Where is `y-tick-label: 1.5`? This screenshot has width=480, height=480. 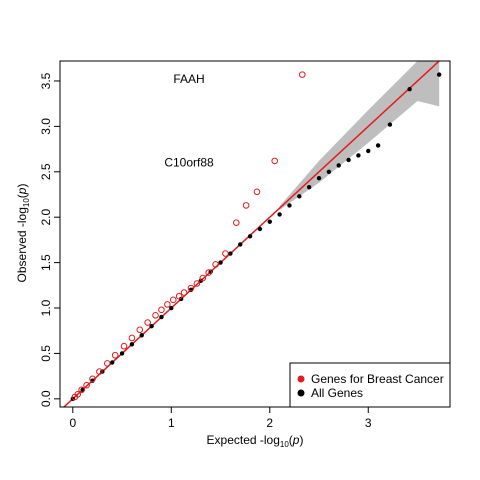
y-tick-label: 1.5 is located at coordinates (46, 262).